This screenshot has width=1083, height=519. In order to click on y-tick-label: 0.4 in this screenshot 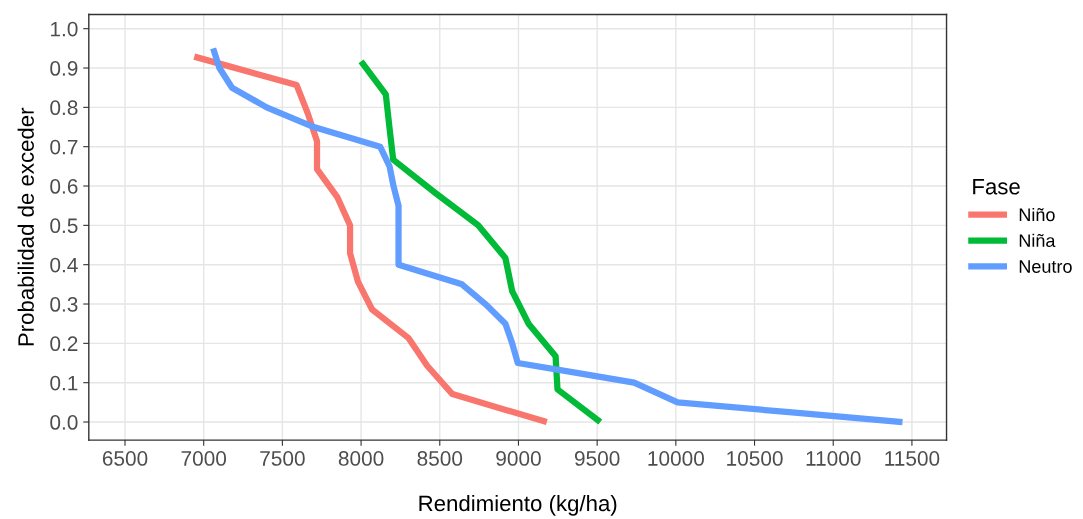, I will do `click(64, 265)`.